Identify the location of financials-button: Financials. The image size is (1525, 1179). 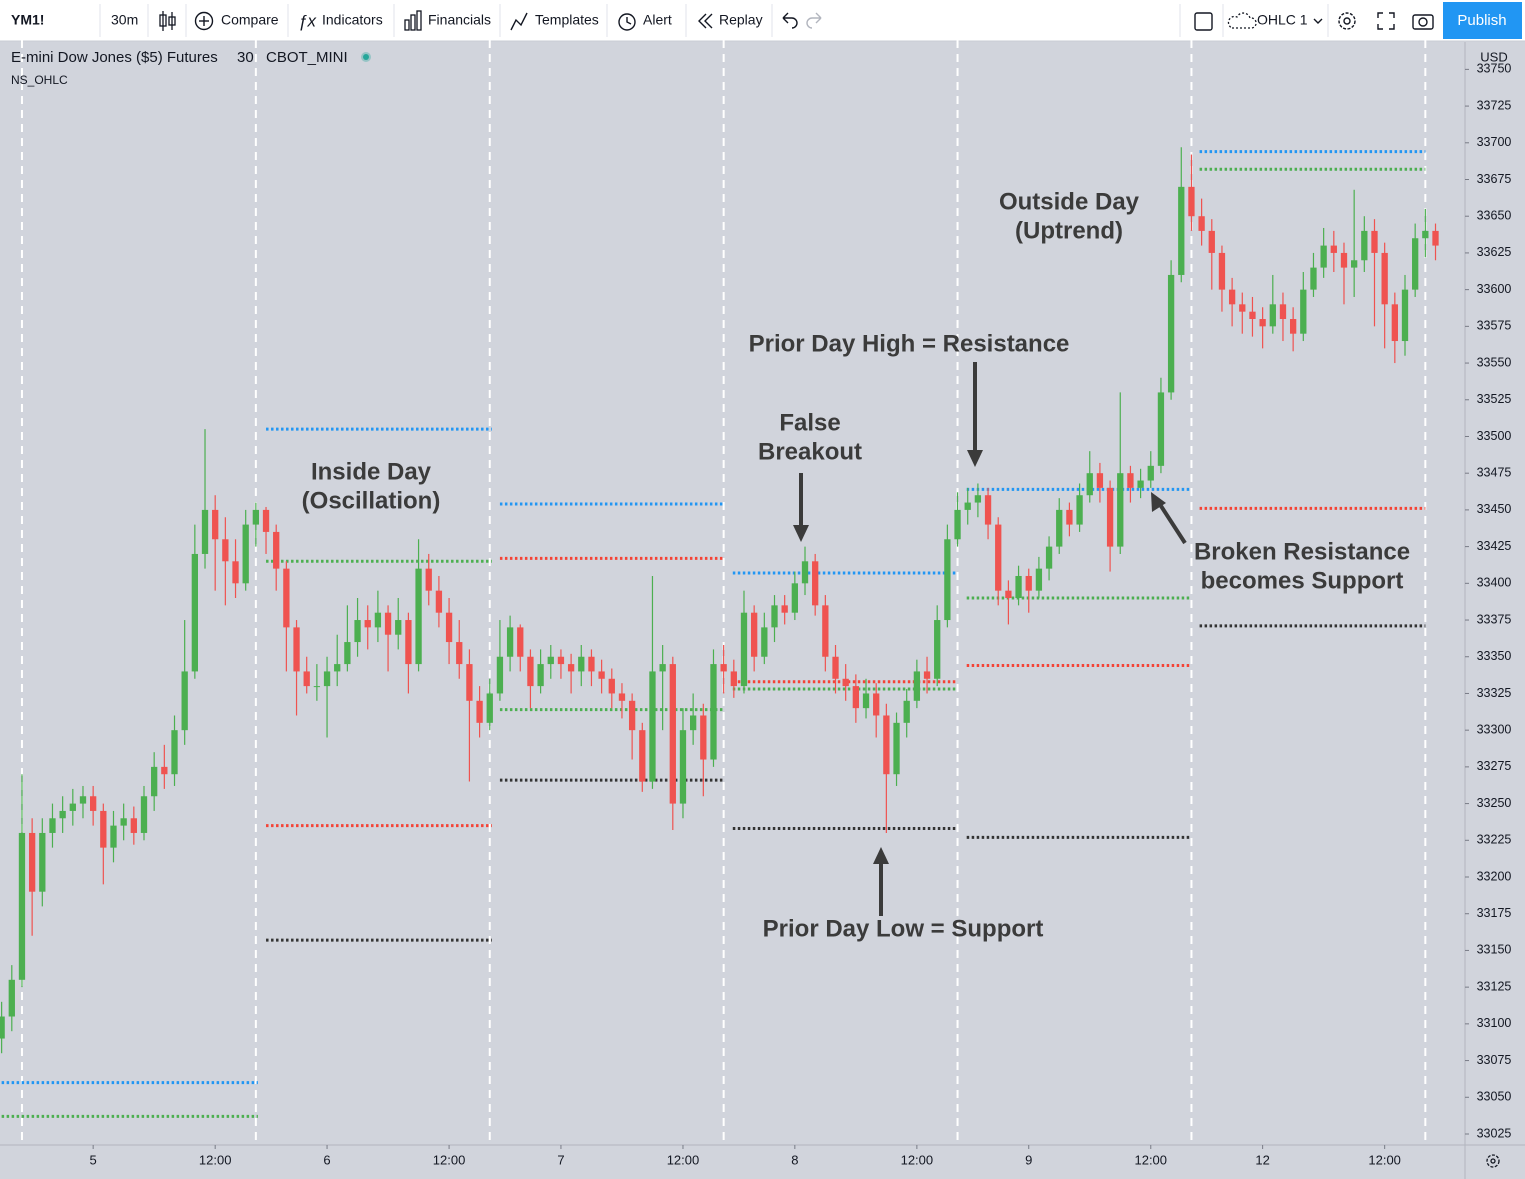
(459, 20).